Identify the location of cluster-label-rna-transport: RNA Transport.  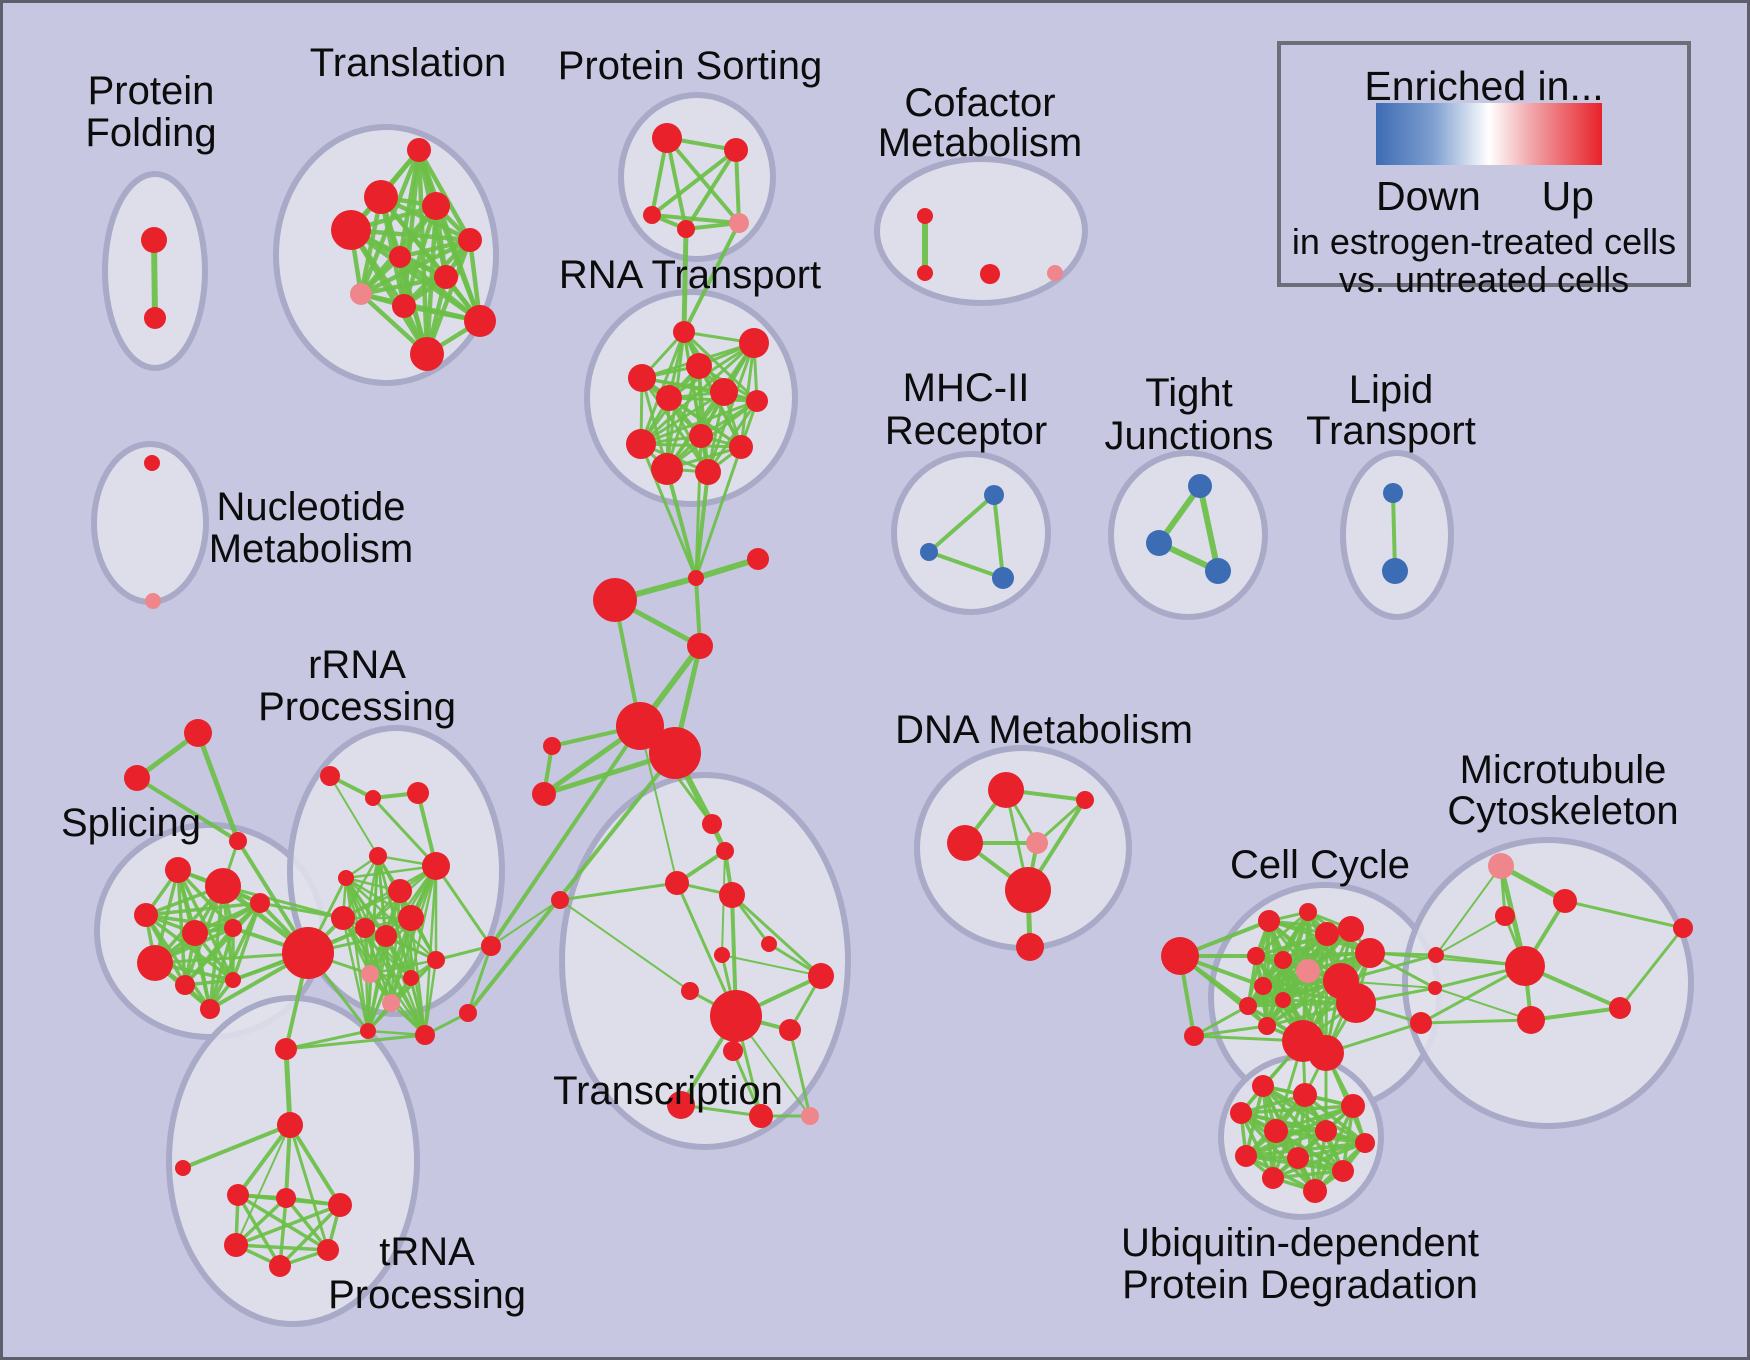
(690, 275).